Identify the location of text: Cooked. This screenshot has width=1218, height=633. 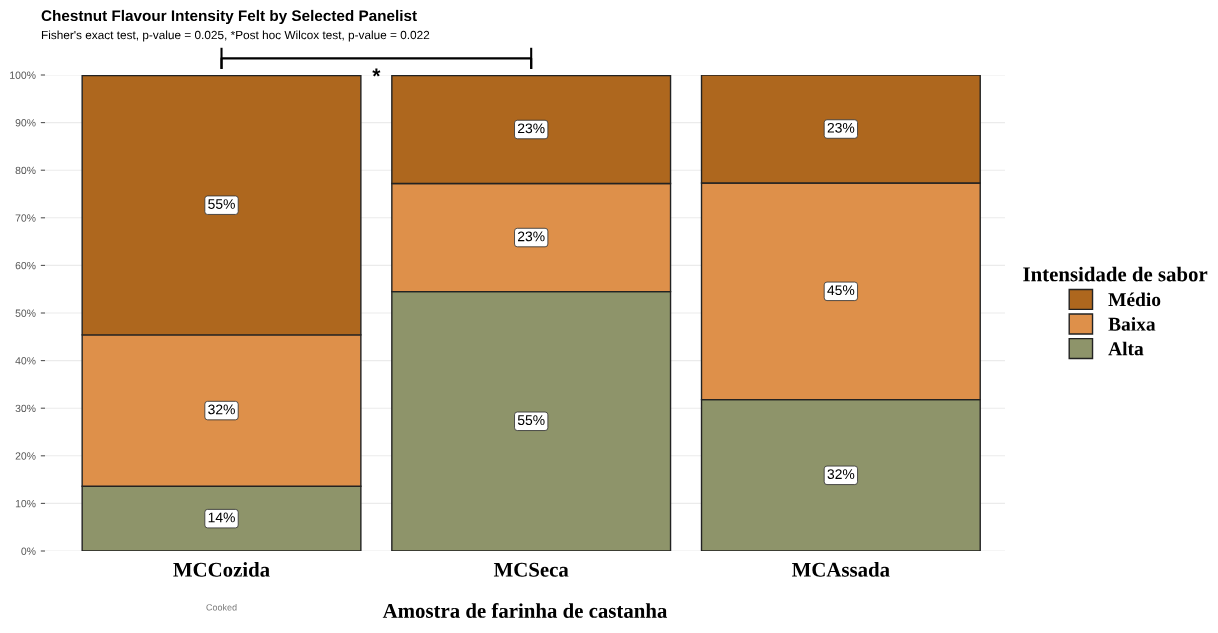
(221, 607).